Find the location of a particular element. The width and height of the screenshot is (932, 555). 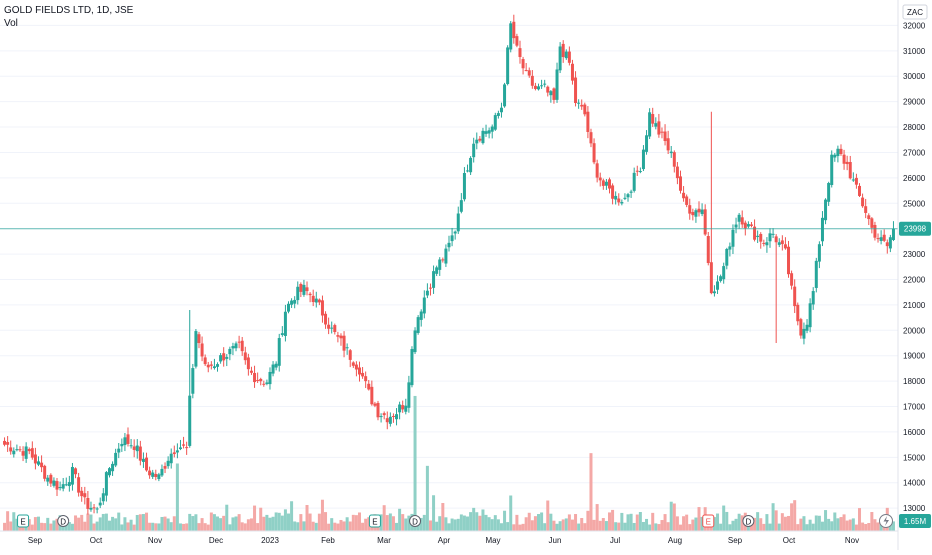

event-label: D is located at coordinates (749, 522).